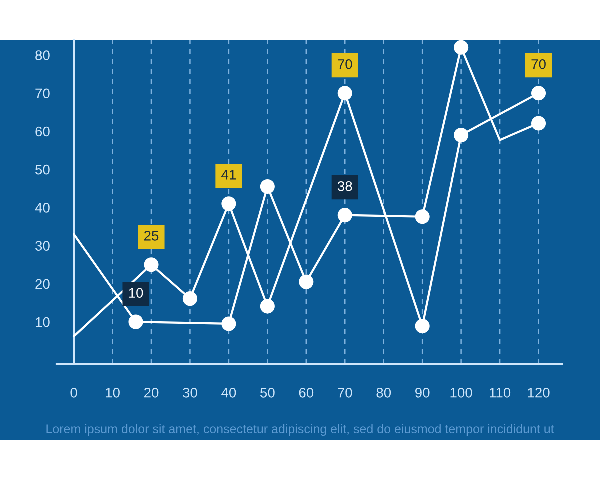 Image resolution: width=600 pixels, height=480 pixels. I want to click on y-tick-label: 20, so click(43, 284).